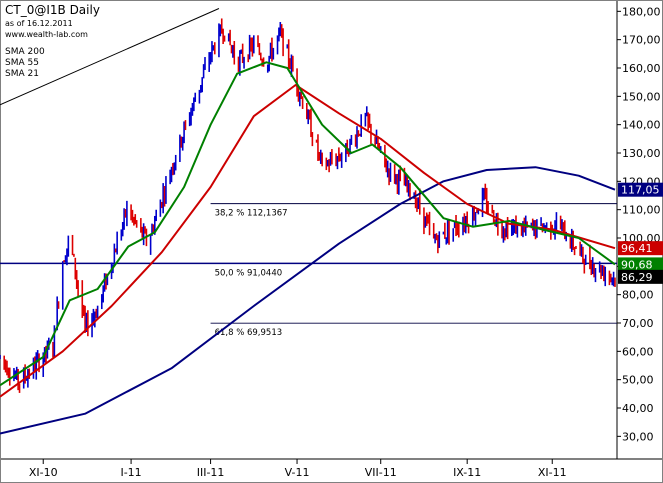  Describe the element at coordinates (22, 63) in the screenshot. I see `legend-sma55: SMA 55` at that location.